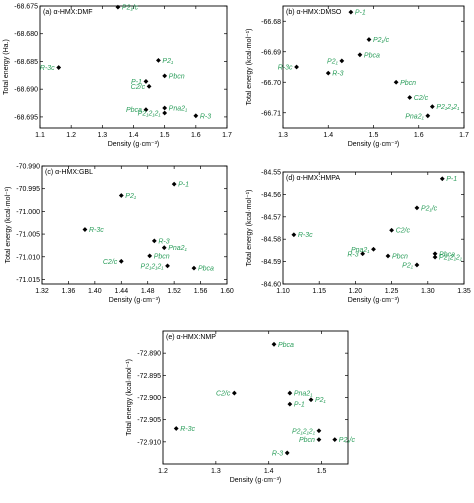 This screenshot has height=503, width=474. Describe the element at coordinates (40, 135) in the screenshot. I see `x-tick-label: 1.1` at that location.